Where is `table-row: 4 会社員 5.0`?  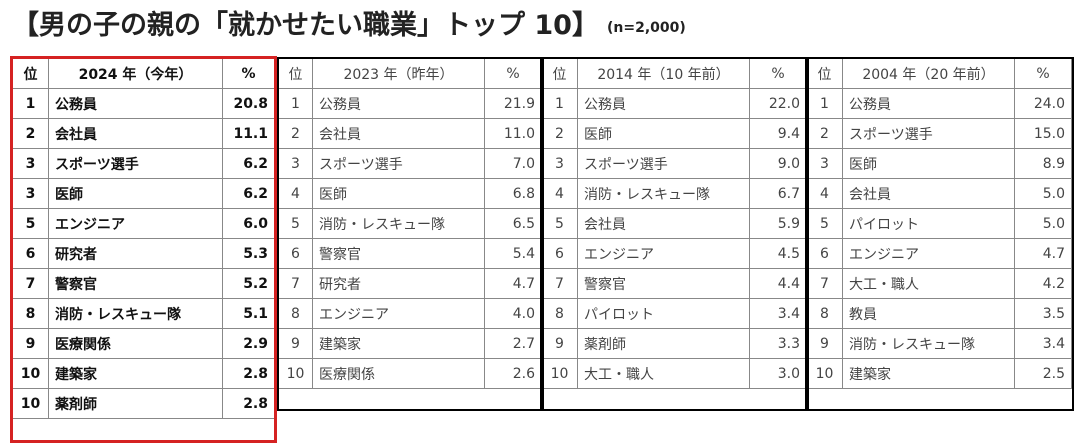
table-row: 4 会社員 5.0 is located at coordinates (939, 193).